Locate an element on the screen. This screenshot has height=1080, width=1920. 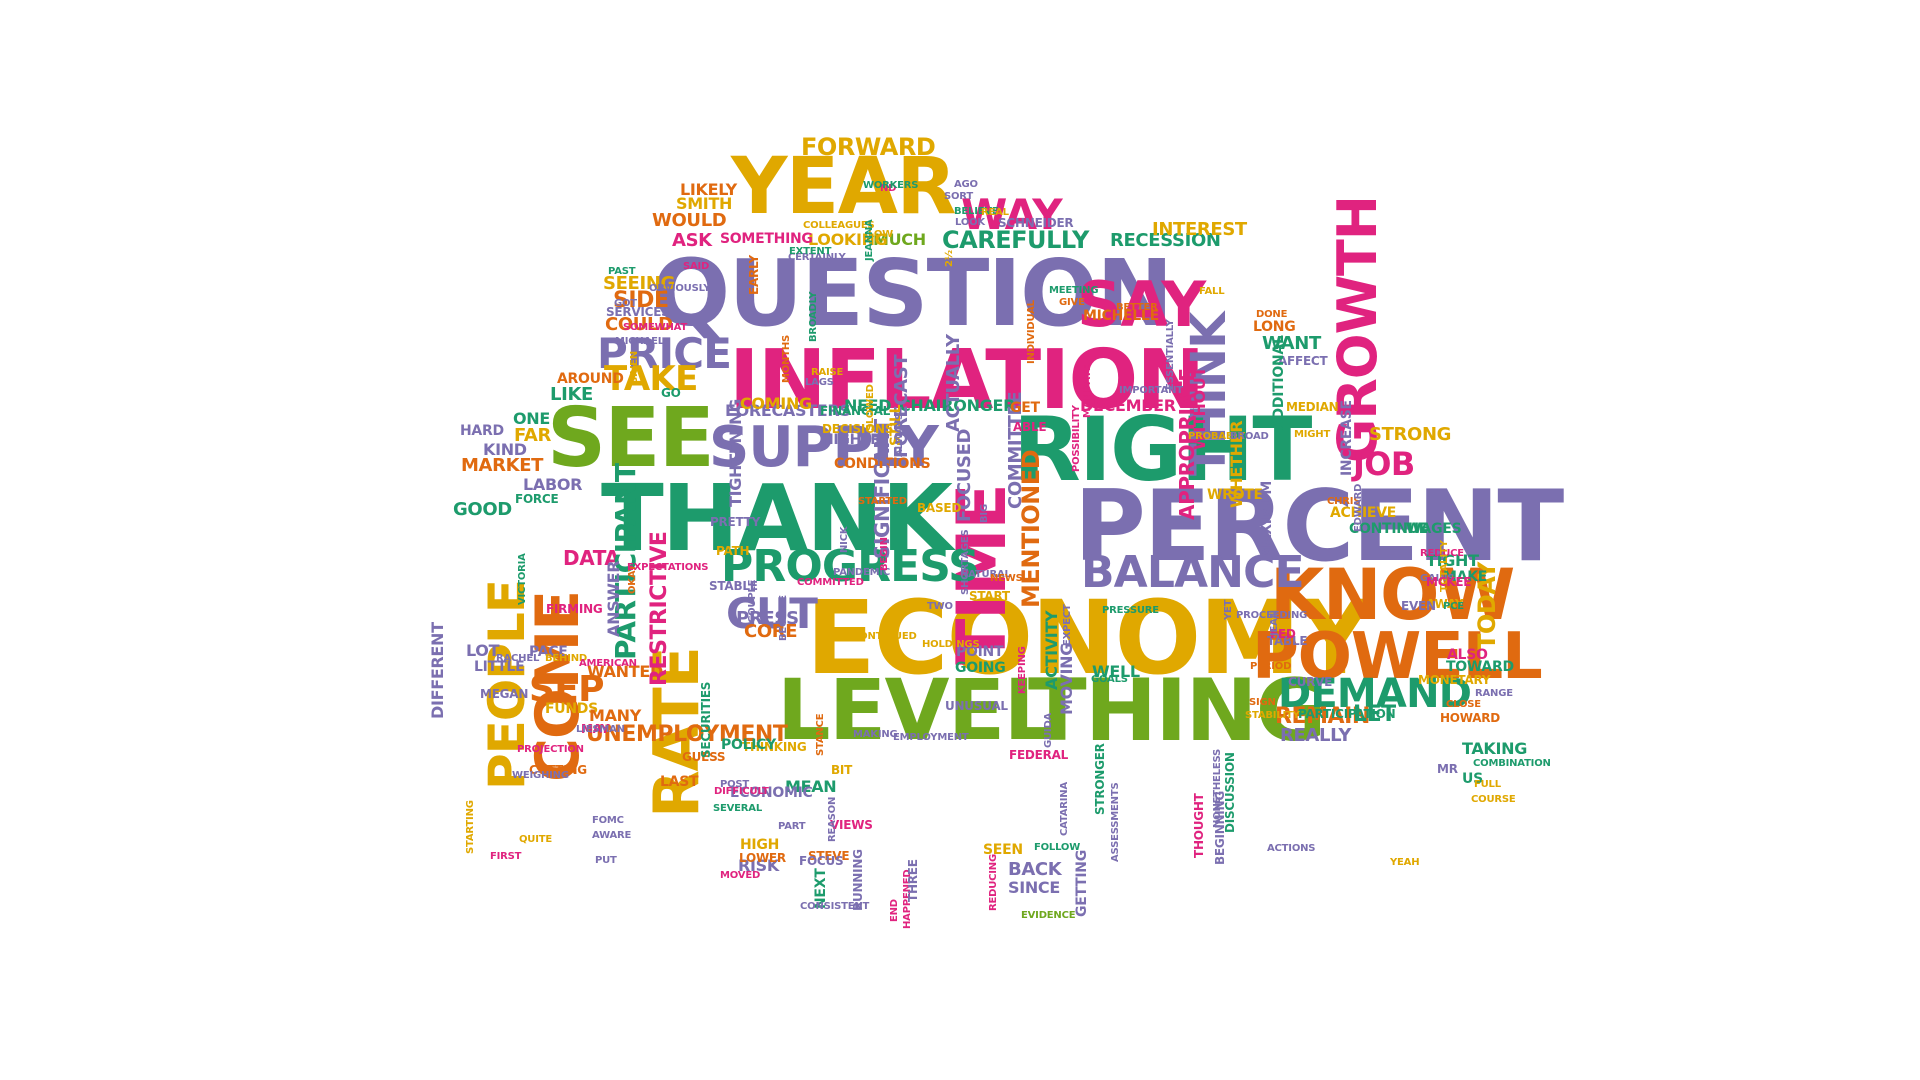
word-177: MAKING is located at coordinates (875, 734).